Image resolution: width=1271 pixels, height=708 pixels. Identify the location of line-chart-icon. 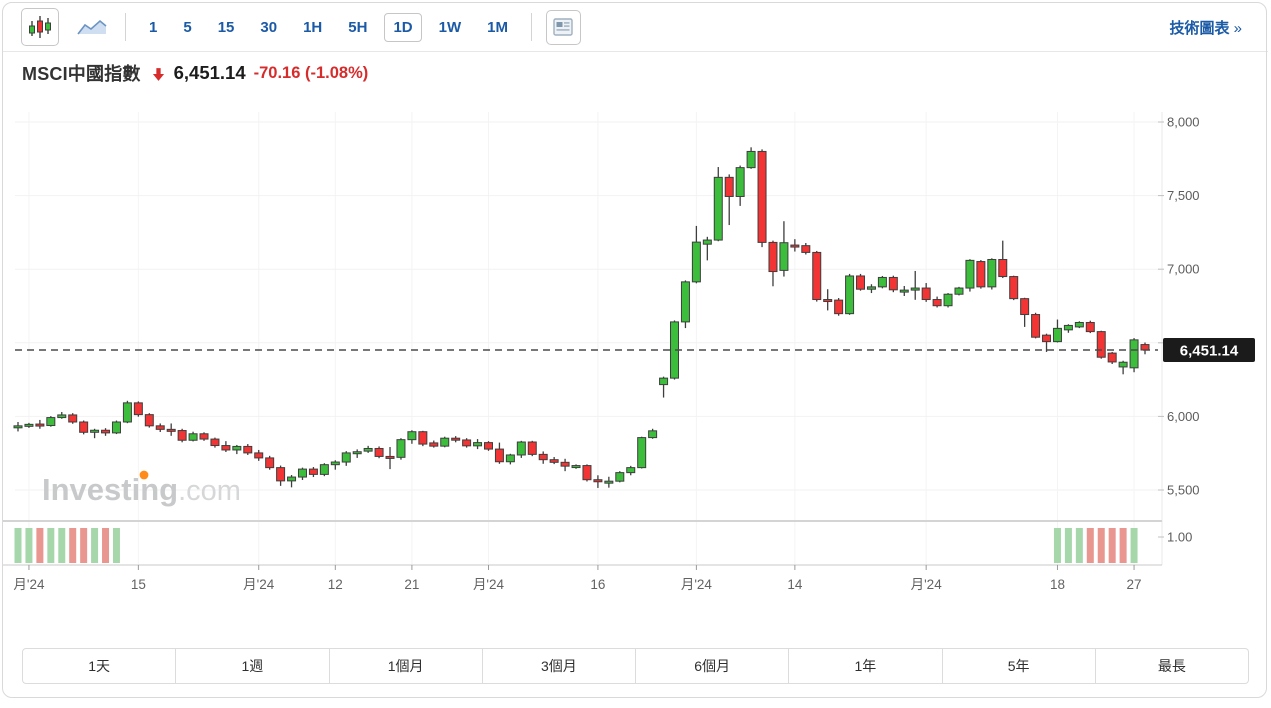
(92, 27).